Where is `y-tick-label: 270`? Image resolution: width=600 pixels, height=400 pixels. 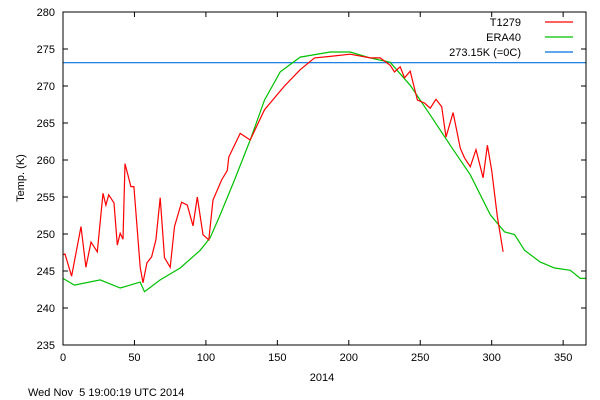 y-tick-label: 270 is located at coordinates (46, 87).